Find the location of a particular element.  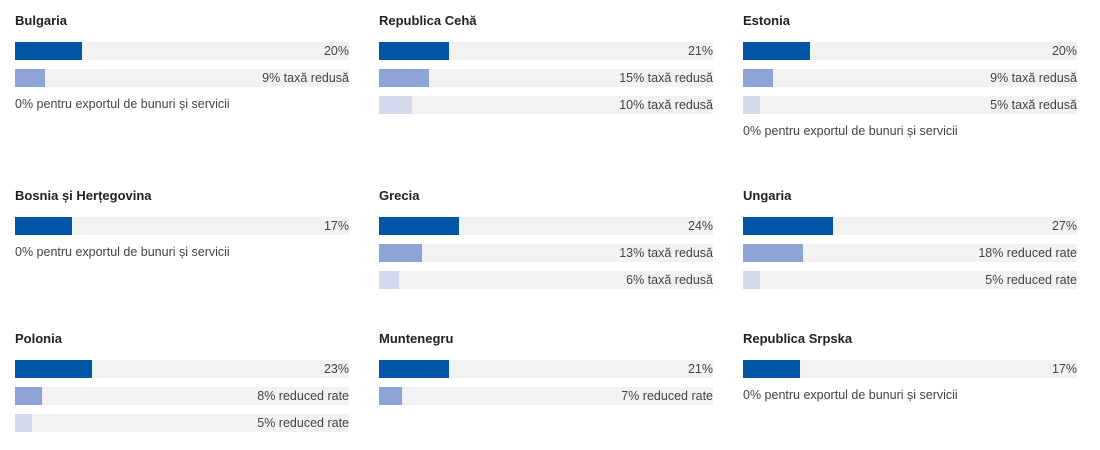

country-name: Polonia is located at coordinates (38, 338).